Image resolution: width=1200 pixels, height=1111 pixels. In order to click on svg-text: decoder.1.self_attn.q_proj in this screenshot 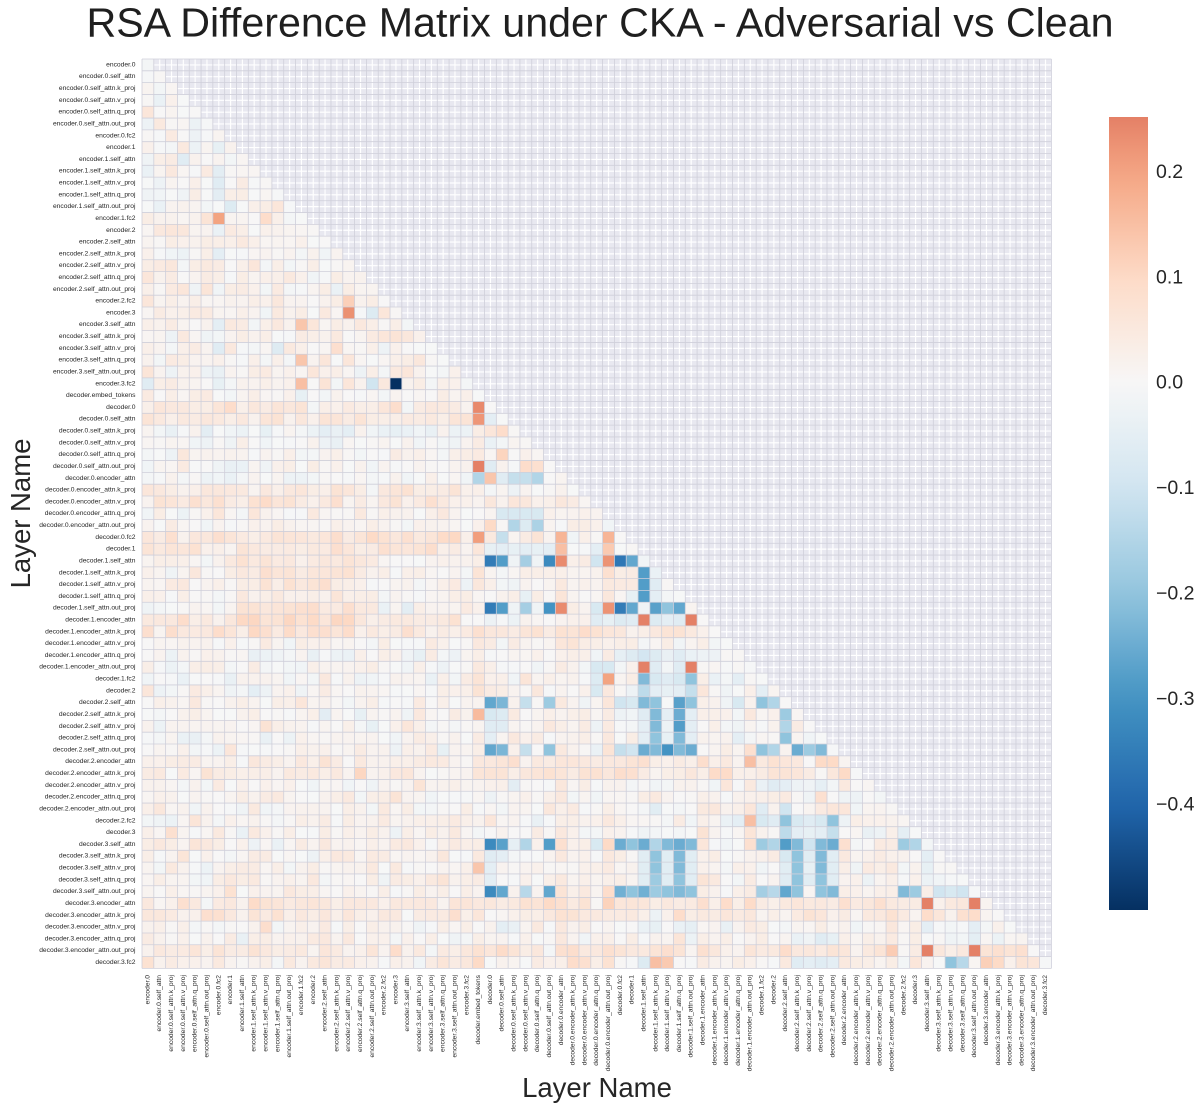, I will do `click(97, 596)`.